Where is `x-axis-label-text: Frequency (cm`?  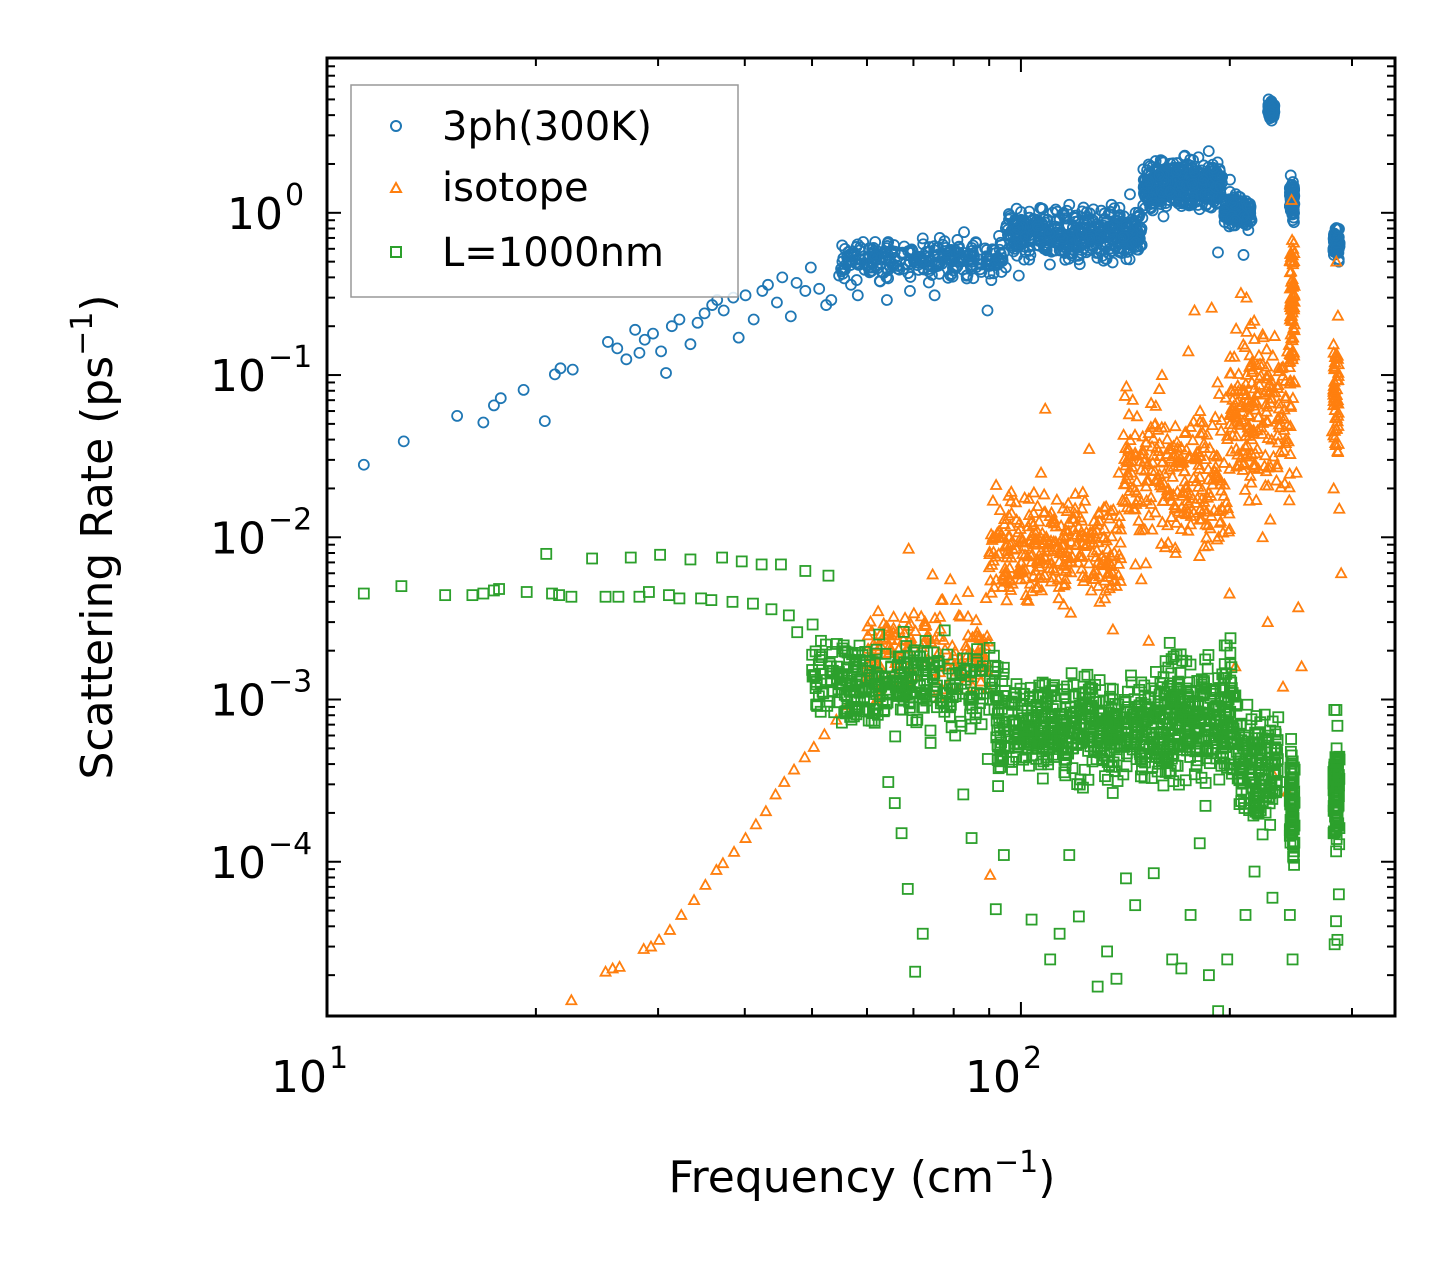 x-axis-label-text: Frequency (cm is located at coordinates (832, 1177).